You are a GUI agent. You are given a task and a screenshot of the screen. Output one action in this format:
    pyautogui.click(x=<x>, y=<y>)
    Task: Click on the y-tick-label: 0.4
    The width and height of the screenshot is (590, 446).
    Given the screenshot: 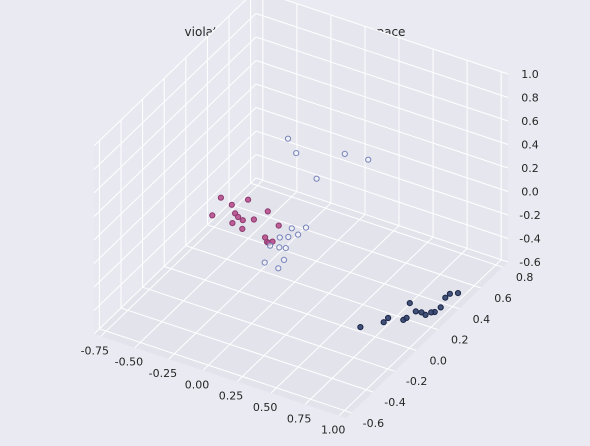 What is the action you would take?
    pyautogui.click(x=482, y=319)
    